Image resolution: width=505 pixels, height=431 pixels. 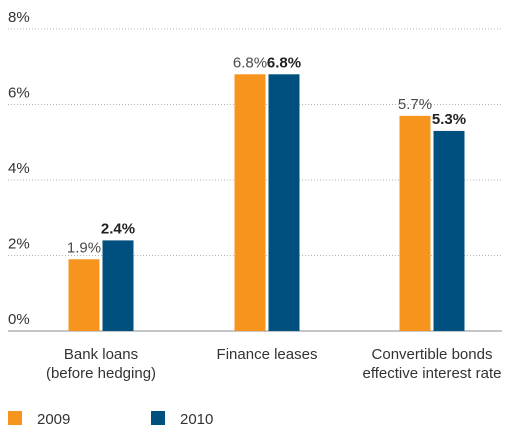 I want to click on category-label-2-line-0: Convertible bonds, so click(x=432, y=354).